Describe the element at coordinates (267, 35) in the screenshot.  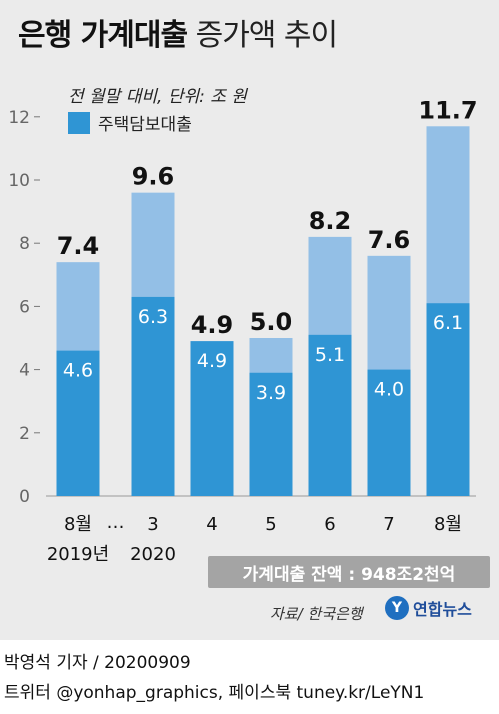
I see `title-light: 증가액 추이` at that location.